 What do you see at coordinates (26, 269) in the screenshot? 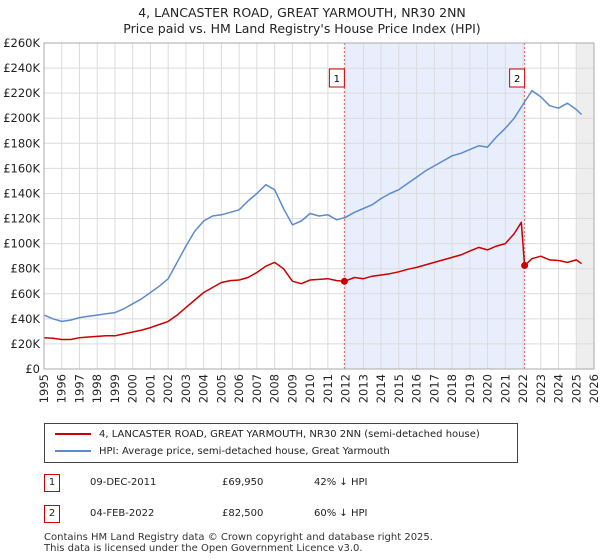
I see `y-tick-label: £80K` at bounding box center [26, 269].